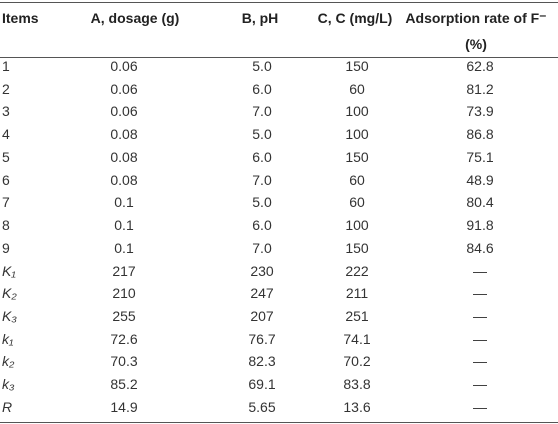 This screenshot has height=424, width=558. I want to click on cell-value: 211, so click(357, 293).